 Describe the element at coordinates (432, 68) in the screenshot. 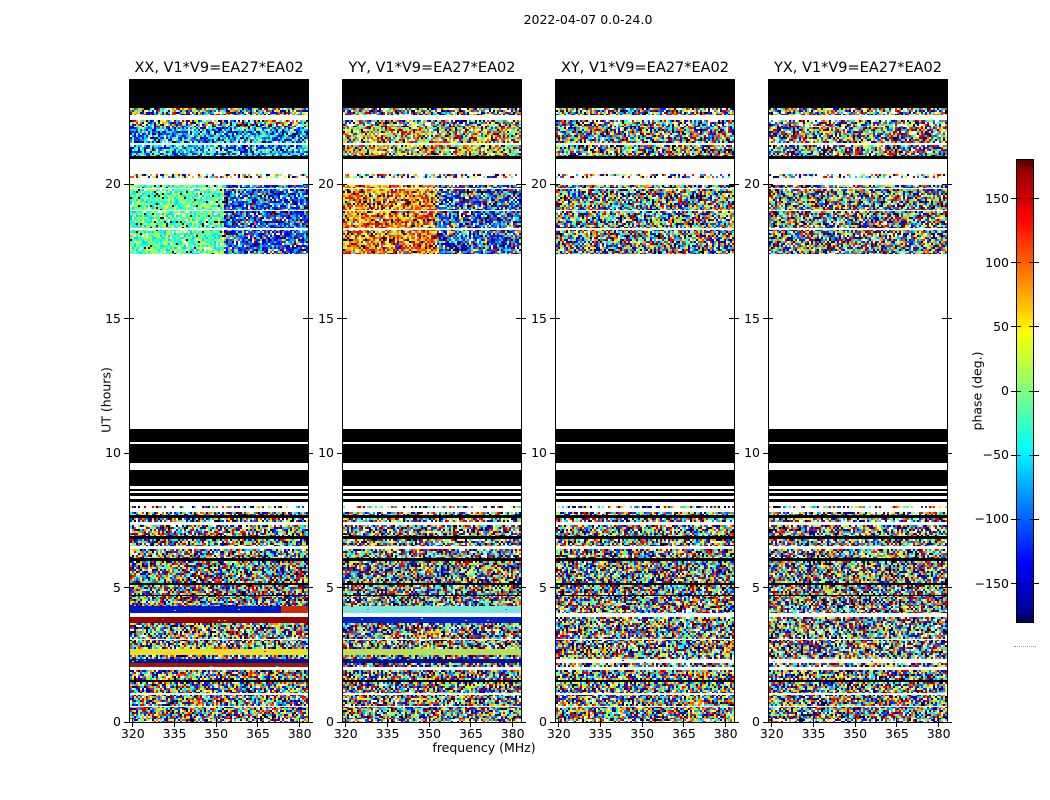

I see `panel-title-yy: YY, V1*V9=EA27*EA02` at that location.